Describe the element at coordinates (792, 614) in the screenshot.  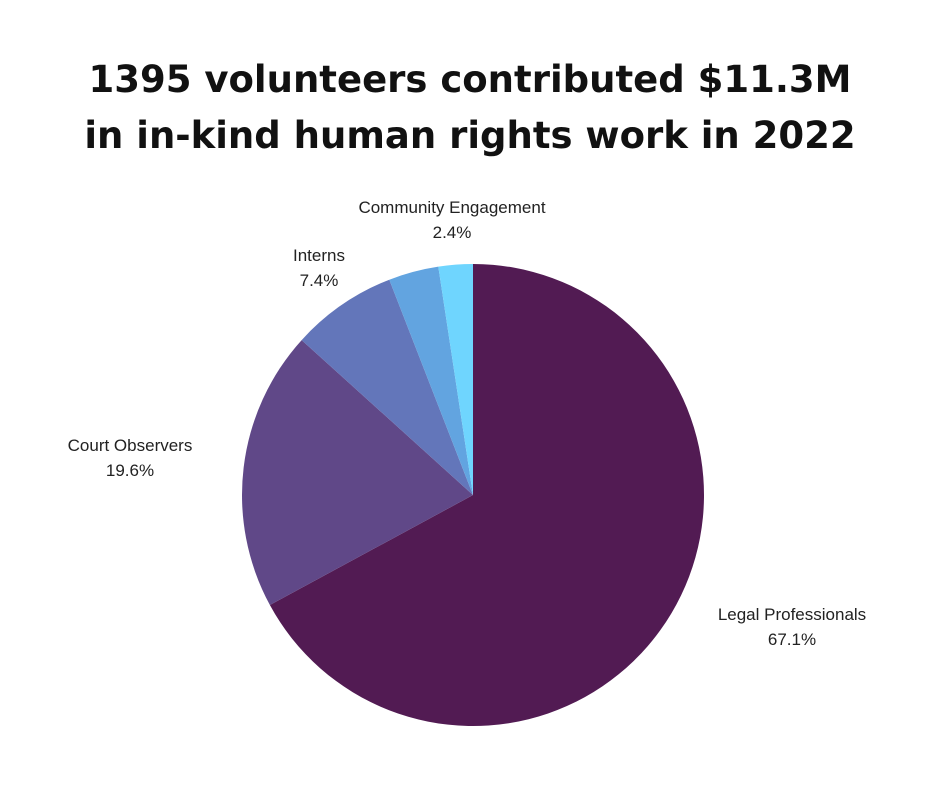
I see `slice-label-0: Legal Professionals` at that location.